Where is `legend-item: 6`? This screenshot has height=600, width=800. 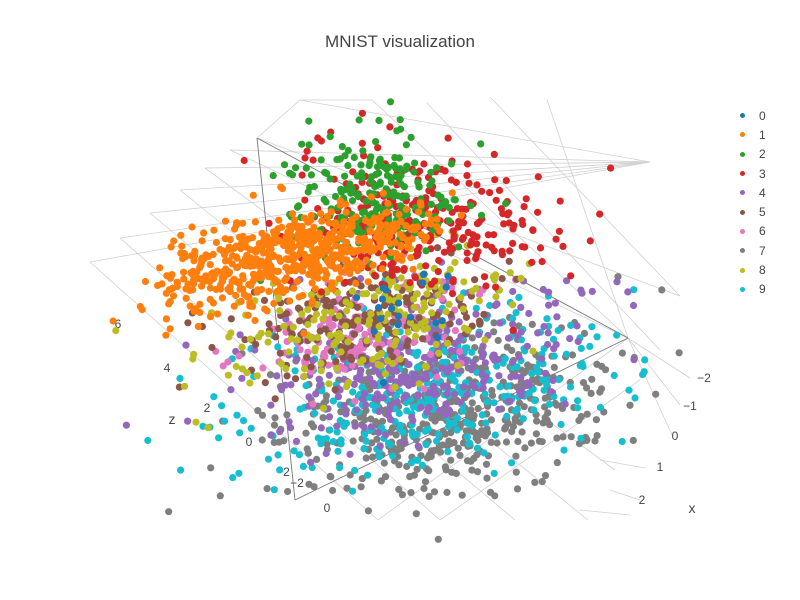
legend-item: 6 is located at coordinates (753, 231).